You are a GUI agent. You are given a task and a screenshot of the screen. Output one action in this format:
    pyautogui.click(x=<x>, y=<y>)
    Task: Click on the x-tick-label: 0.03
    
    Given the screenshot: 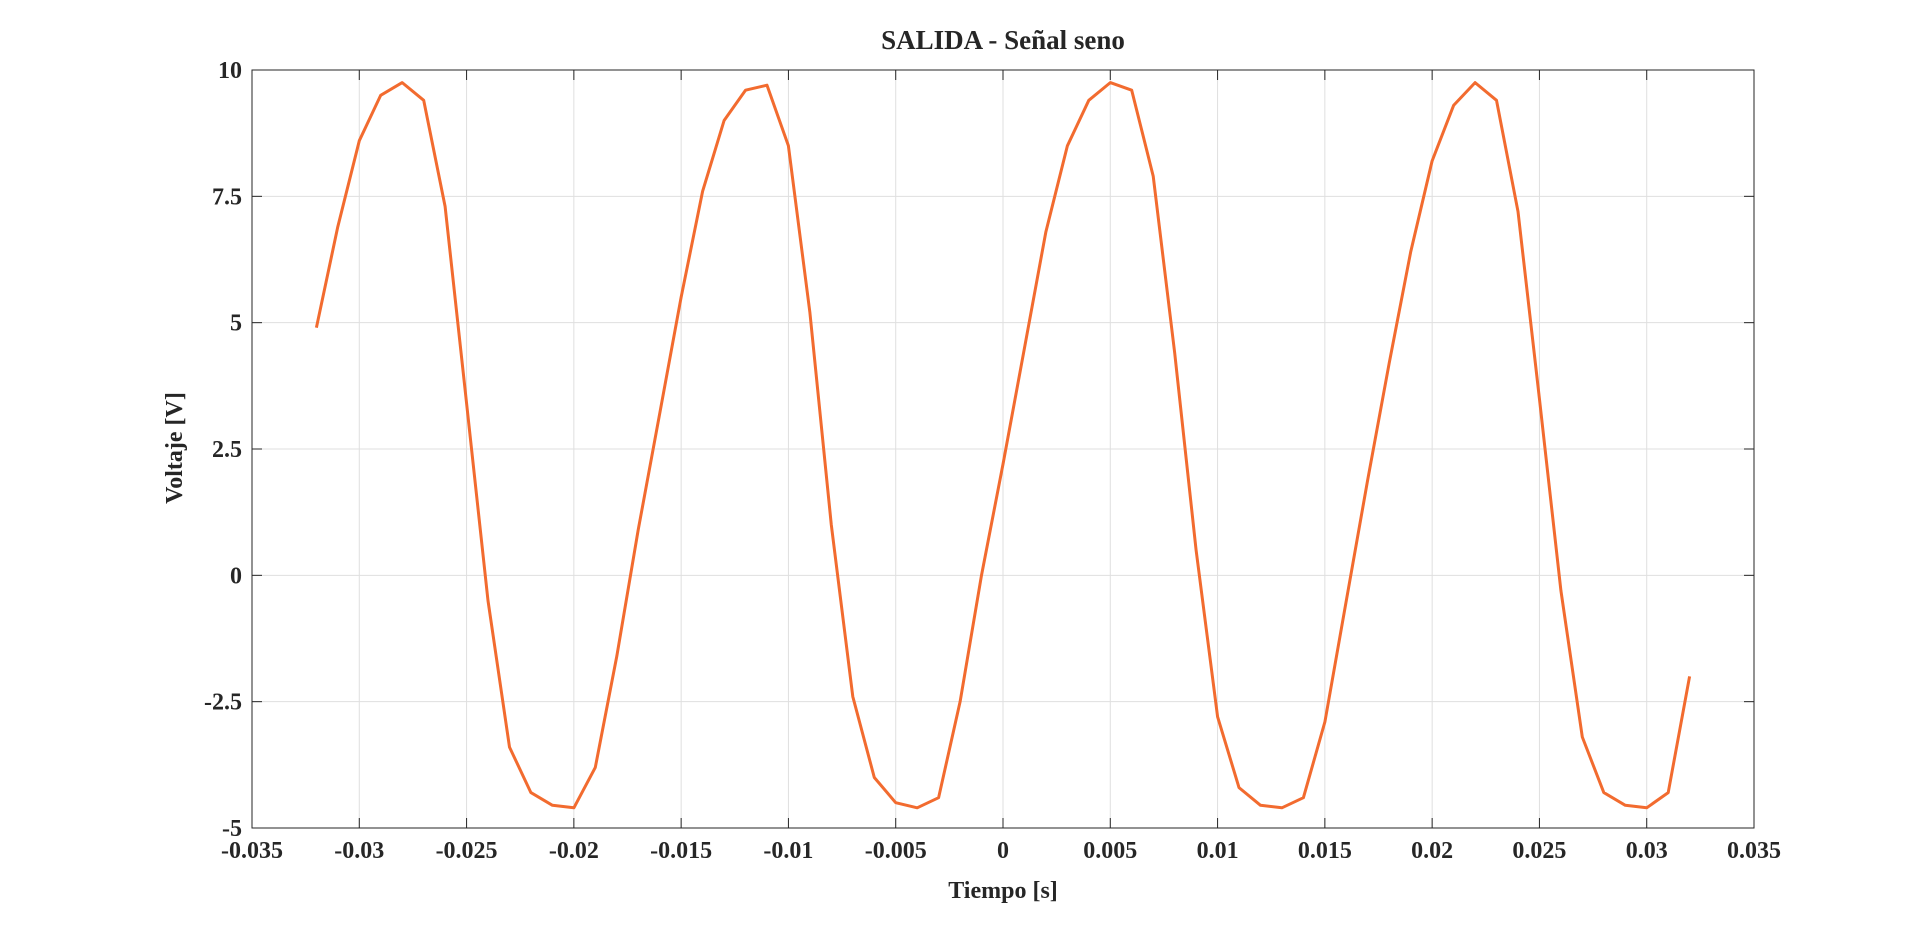 What is the action you would take?
    pyautogui.click(x=1647, y=851)
    